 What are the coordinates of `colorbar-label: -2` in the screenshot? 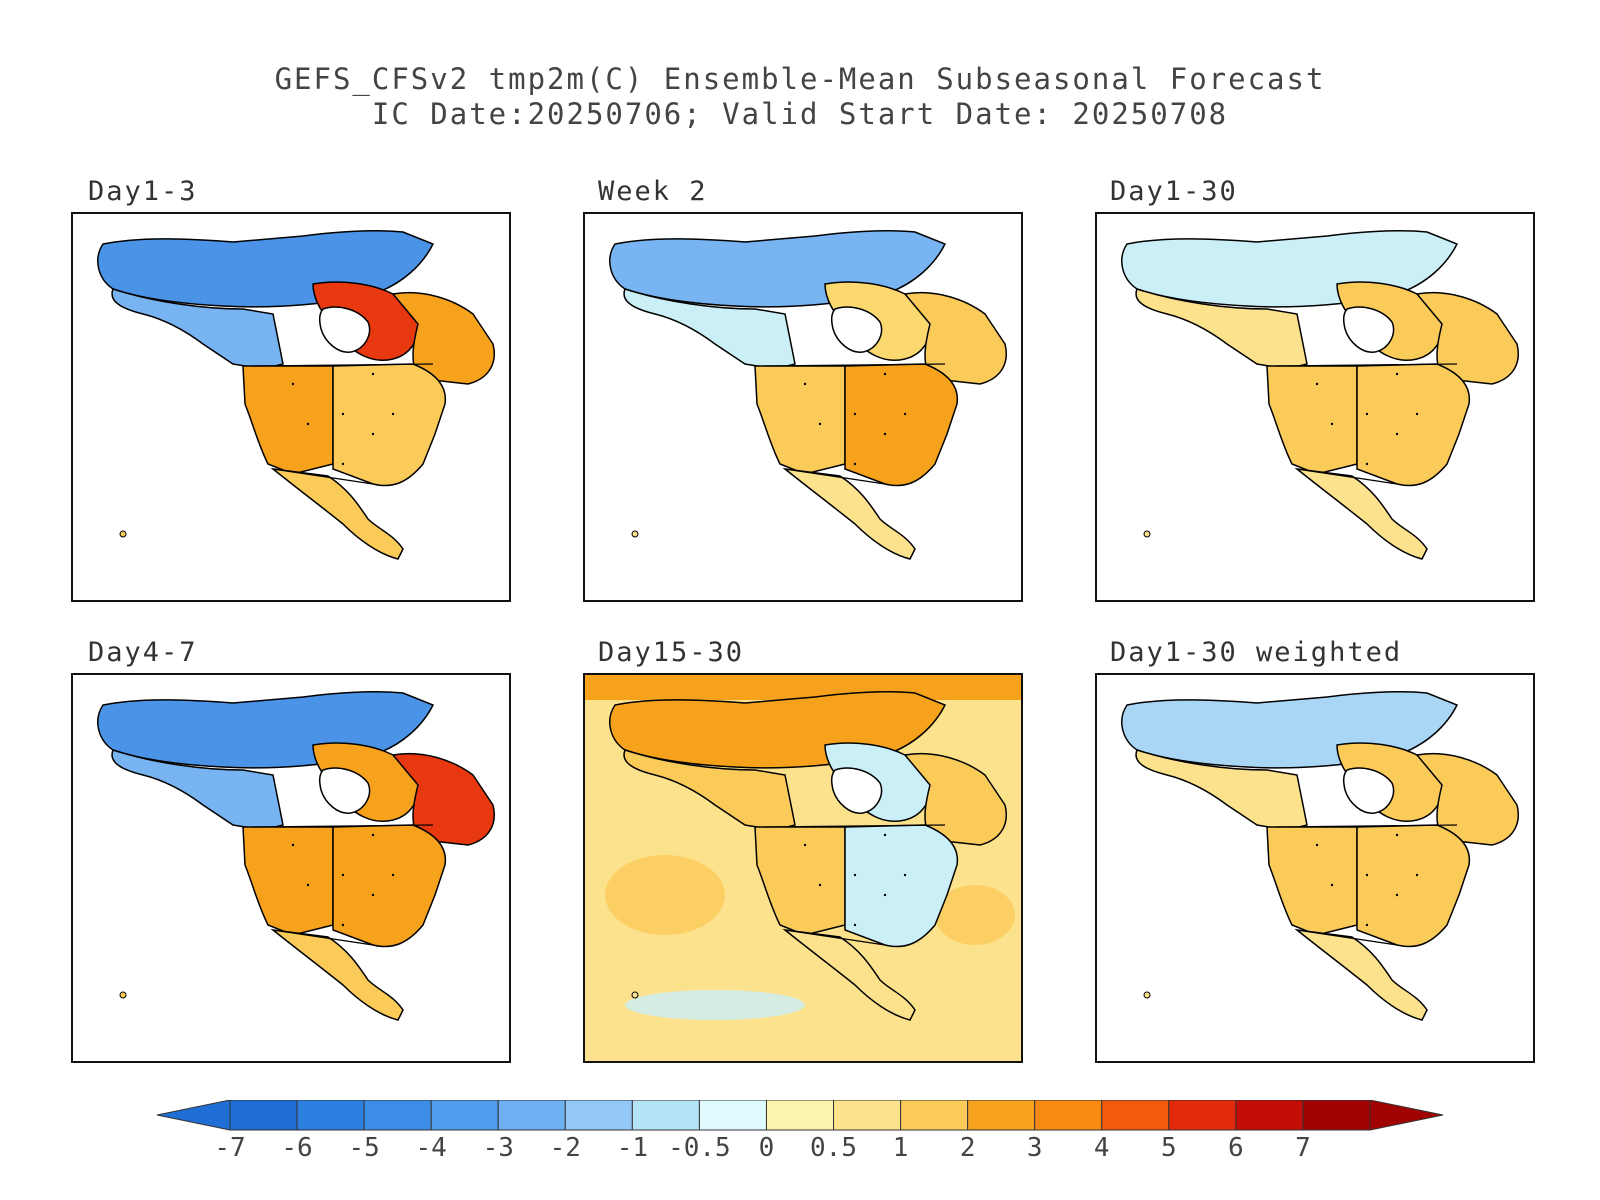 It's located at (565, 1148).